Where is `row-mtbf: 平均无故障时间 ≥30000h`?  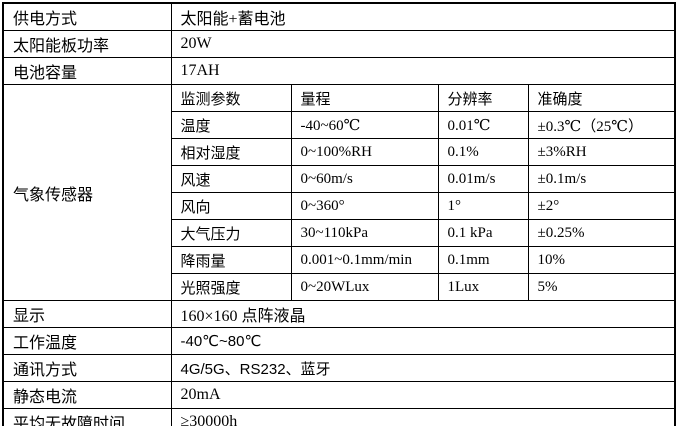 row-mtbf: 平均无故障时间 ≥30000h is located at coordinates (339, 417).